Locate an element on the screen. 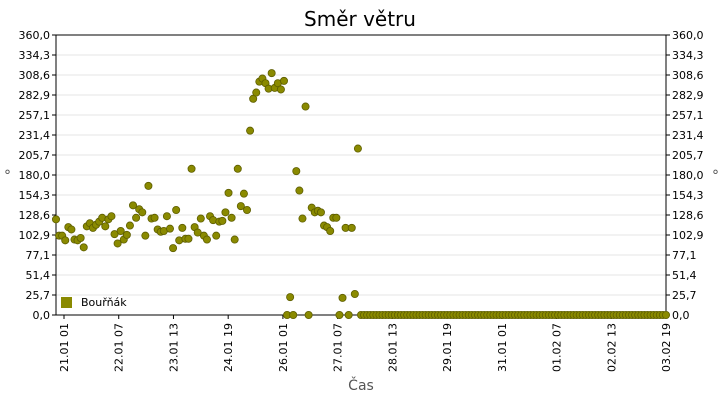 The width and height of the screenshot is (720, 400). x-tick-label: 01.02 07 is located at coordinates (557, 347).